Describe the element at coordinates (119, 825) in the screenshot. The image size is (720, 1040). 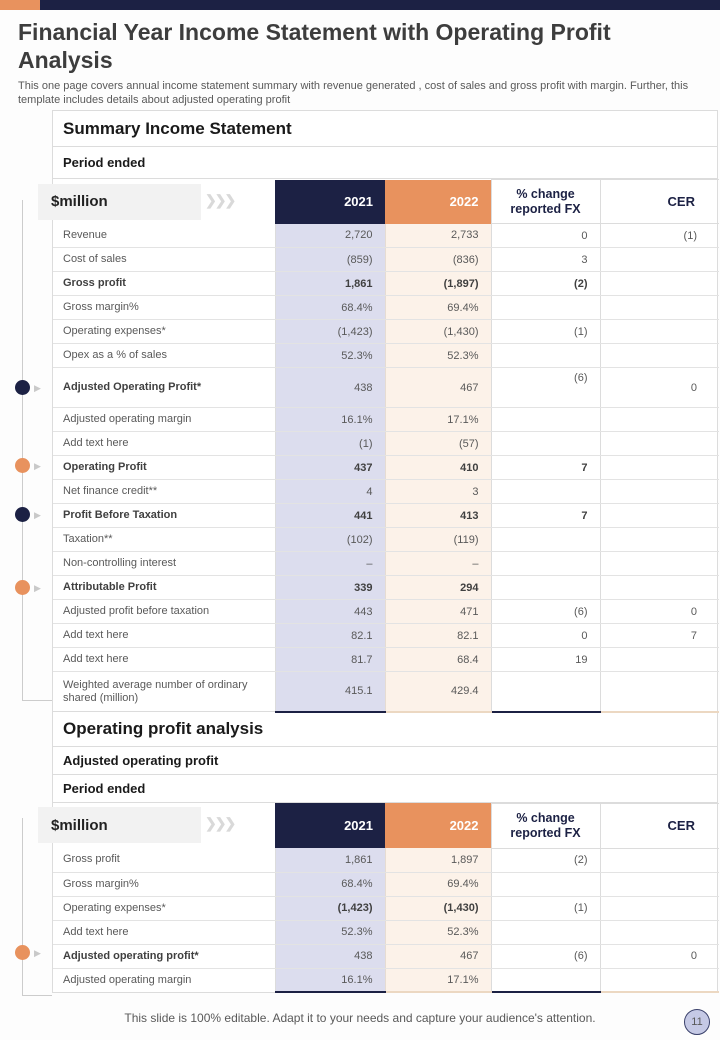
I see `million-label-box: $million` at that location.